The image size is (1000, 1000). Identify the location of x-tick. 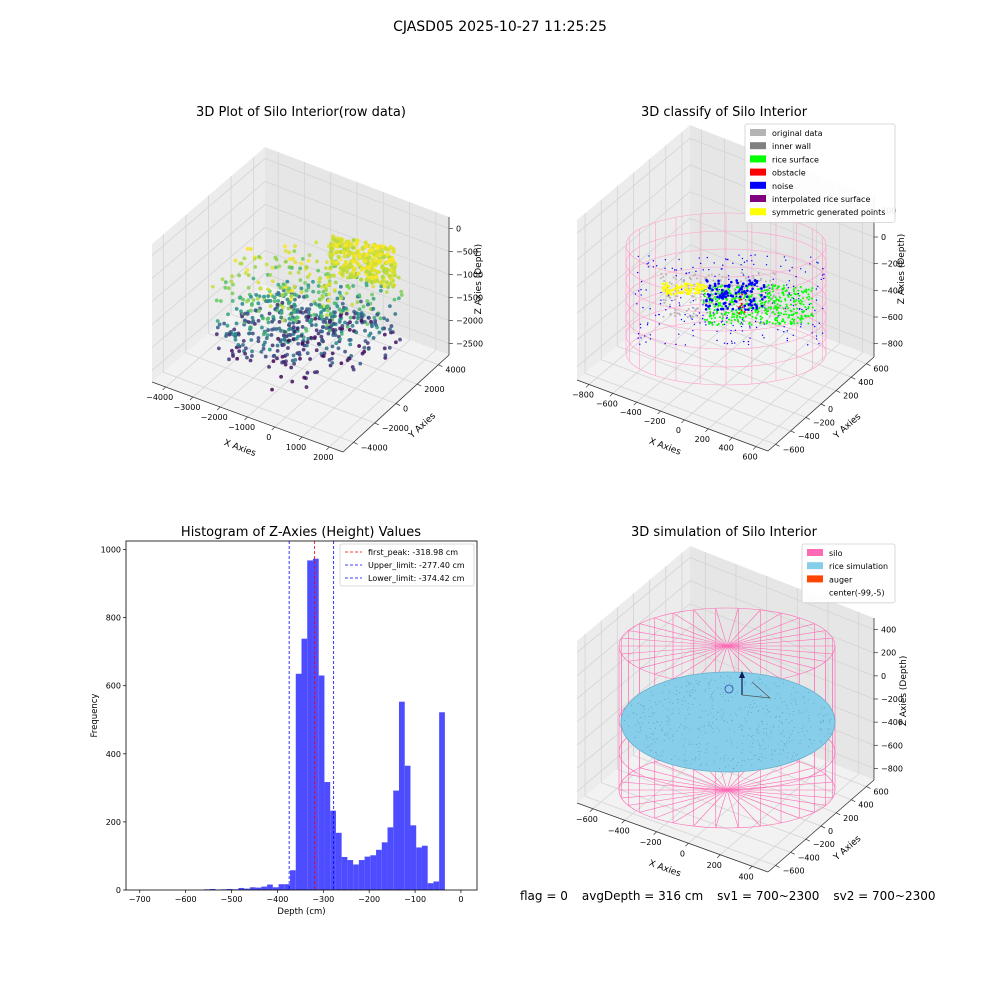
(754, 448).